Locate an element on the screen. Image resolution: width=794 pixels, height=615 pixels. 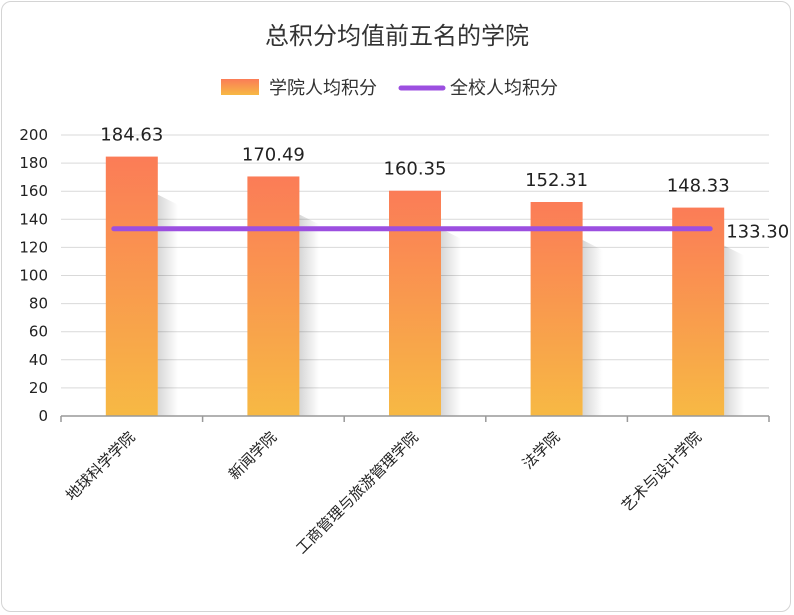
average-line-label: 133.30 is located at coordinates (757, 232).